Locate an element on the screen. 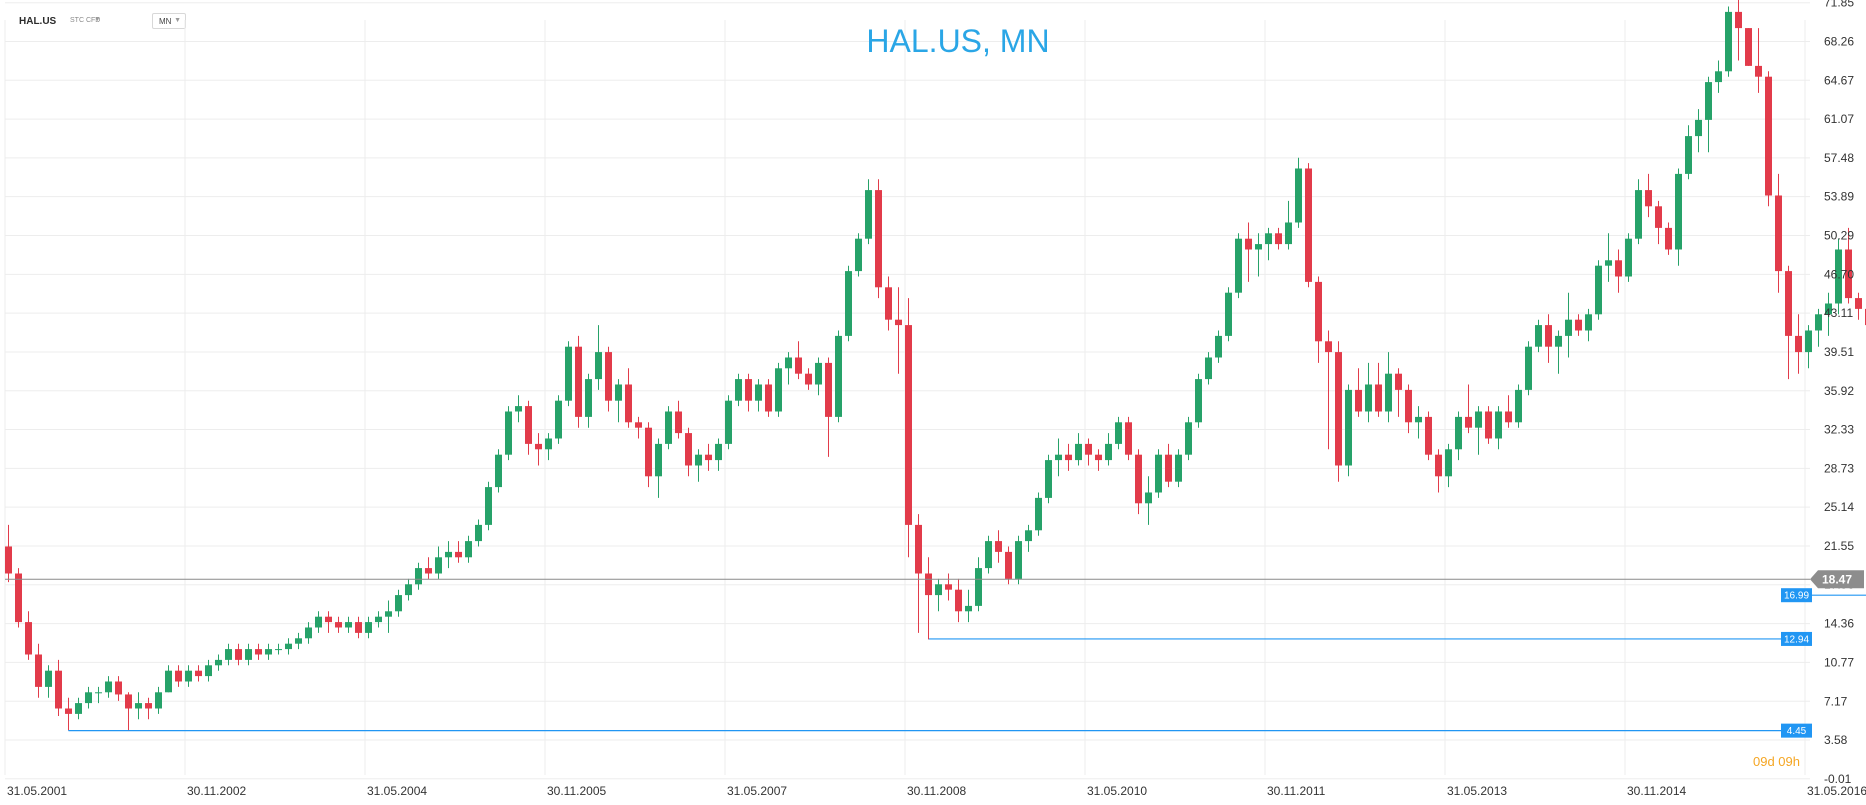 The image size is (1866, 805). candle-countdown: 09d 09h is located at coordinates (1776, 761).